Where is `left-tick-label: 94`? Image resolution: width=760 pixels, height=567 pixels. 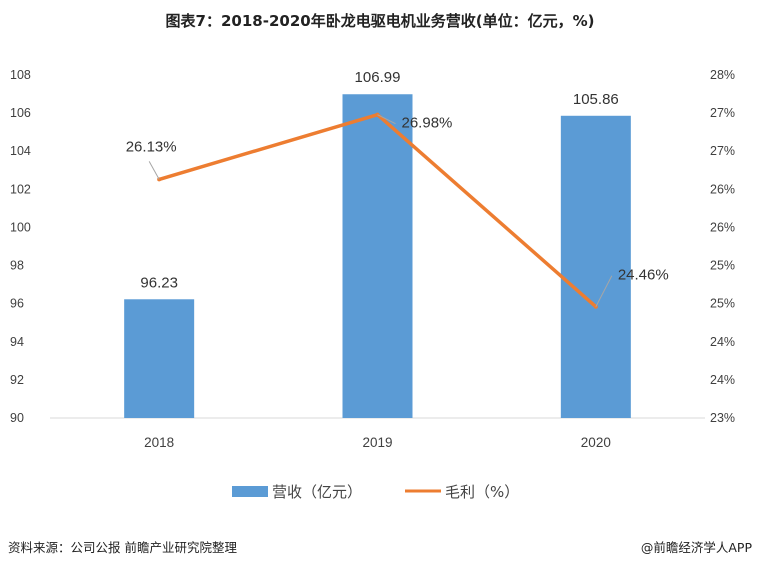
left-tick-label: 94 is located at coordinates (17, 342).